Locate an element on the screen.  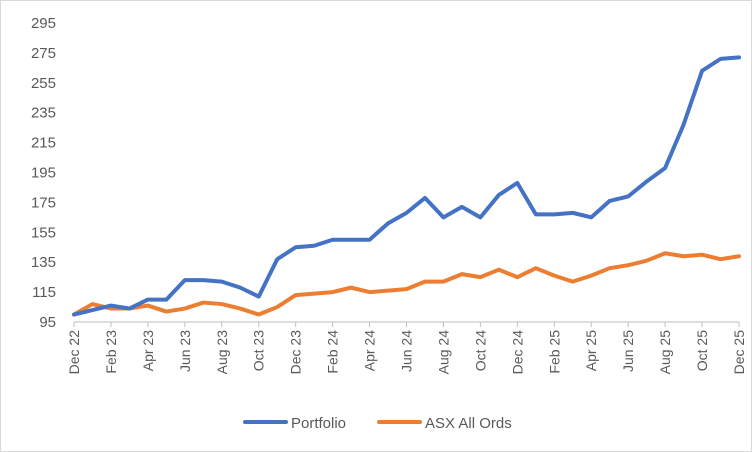
x-tick-label: Feb 24 is located at coordinates (333, 352).